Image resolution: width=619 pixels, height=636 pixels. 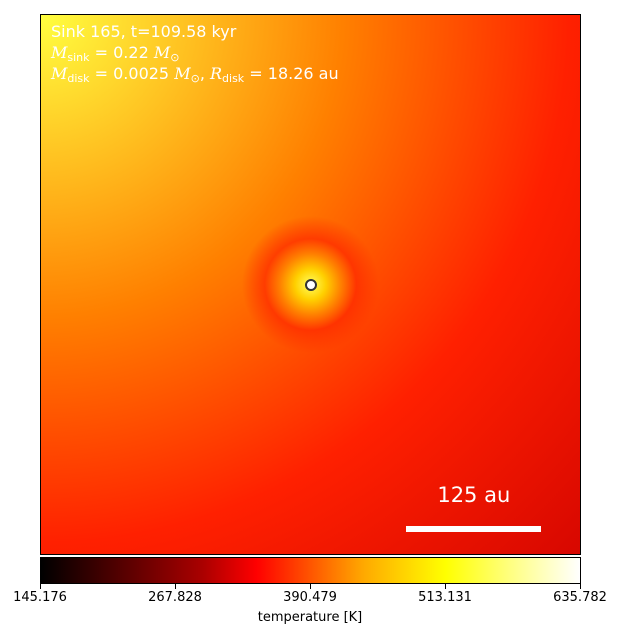 What do you see at coordinates (310, 597) in the screenshot?
I see `colorbar-tick-label: 390.479` at bounding box center [310, 597].